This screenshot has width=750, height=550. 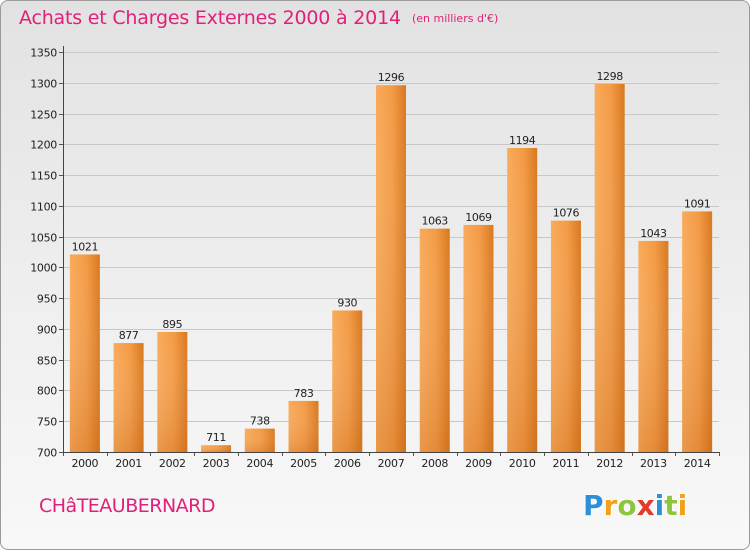 What do you see at coordinates (347, 463) in the screenshot?
I see `x-tick-label: 2006` at bounding box center [347, 463].